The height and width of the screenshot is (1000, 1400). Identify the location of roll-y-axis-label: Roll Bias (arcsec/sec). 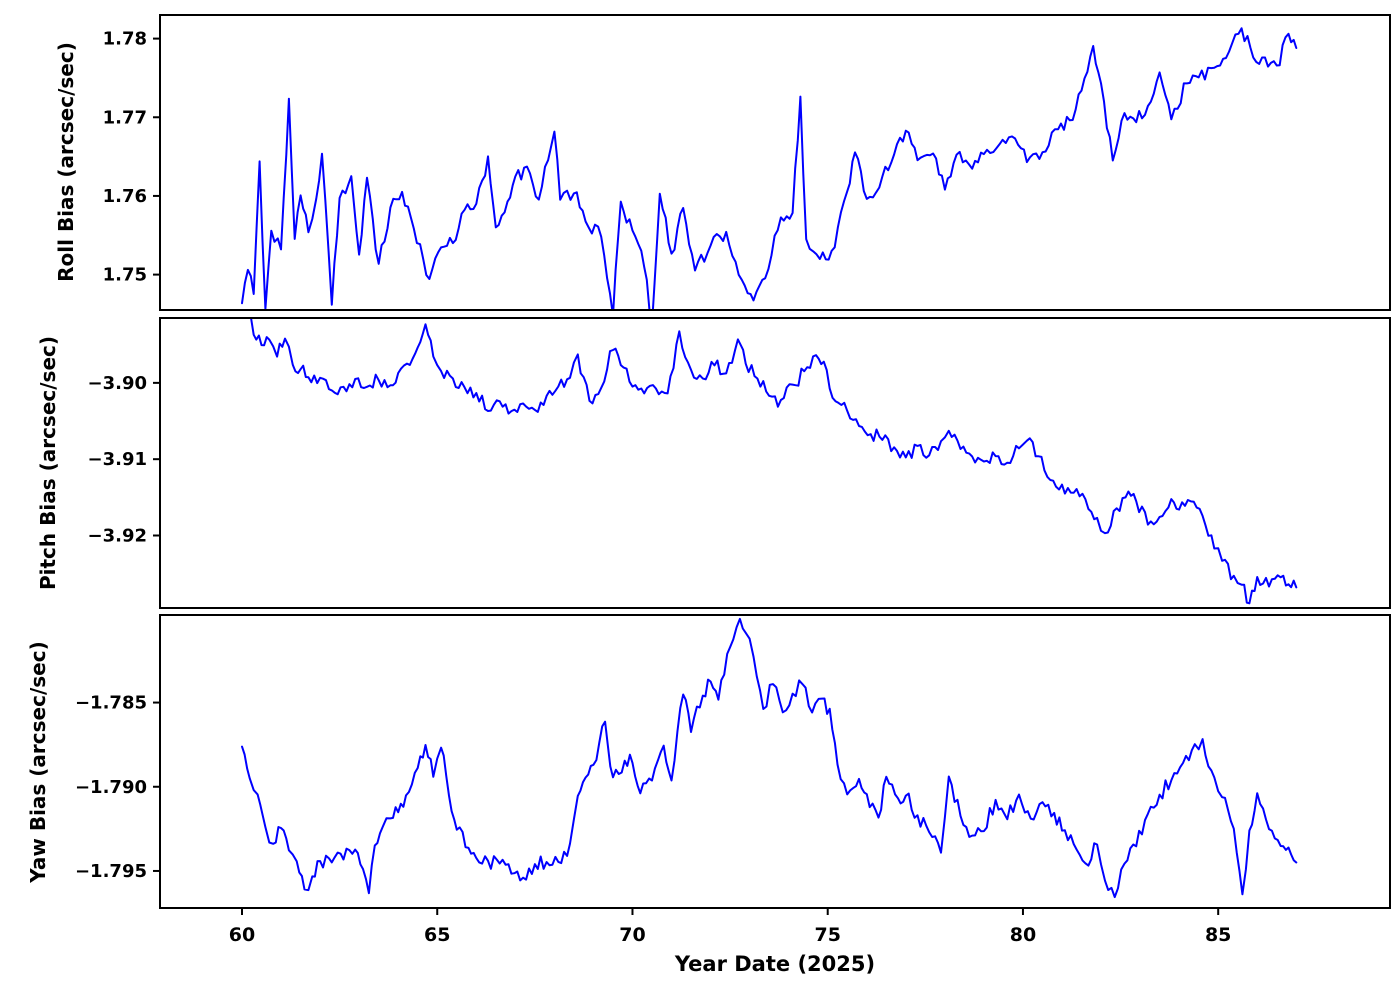
(66, 162).